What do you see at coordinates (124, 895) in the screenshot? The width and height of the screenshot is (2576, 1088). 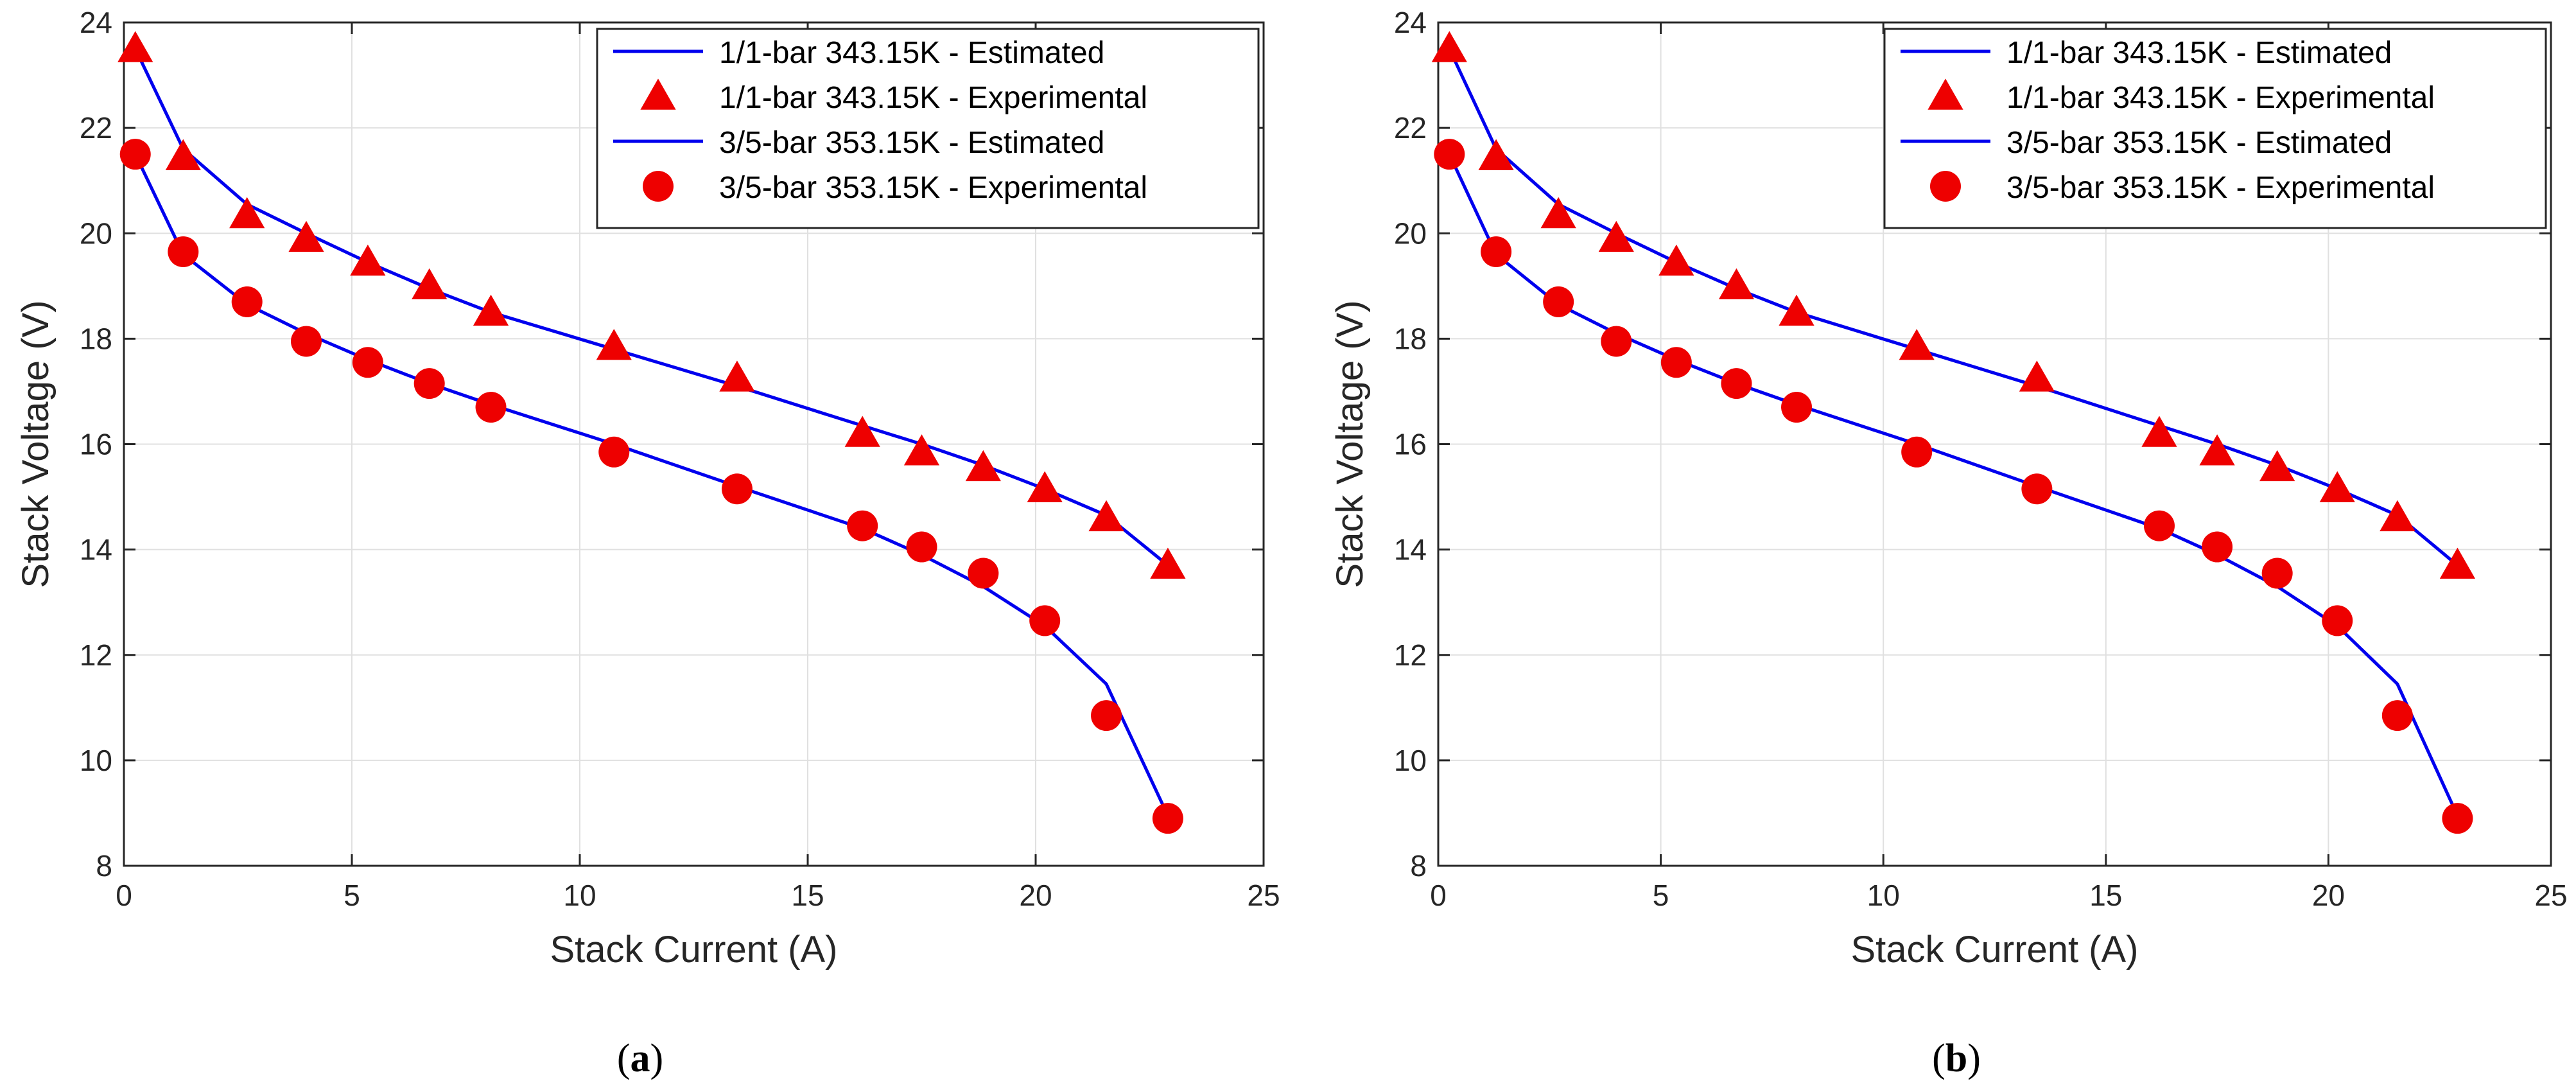 I see `x-tick-label: 0` at bounding box center [124, 895].